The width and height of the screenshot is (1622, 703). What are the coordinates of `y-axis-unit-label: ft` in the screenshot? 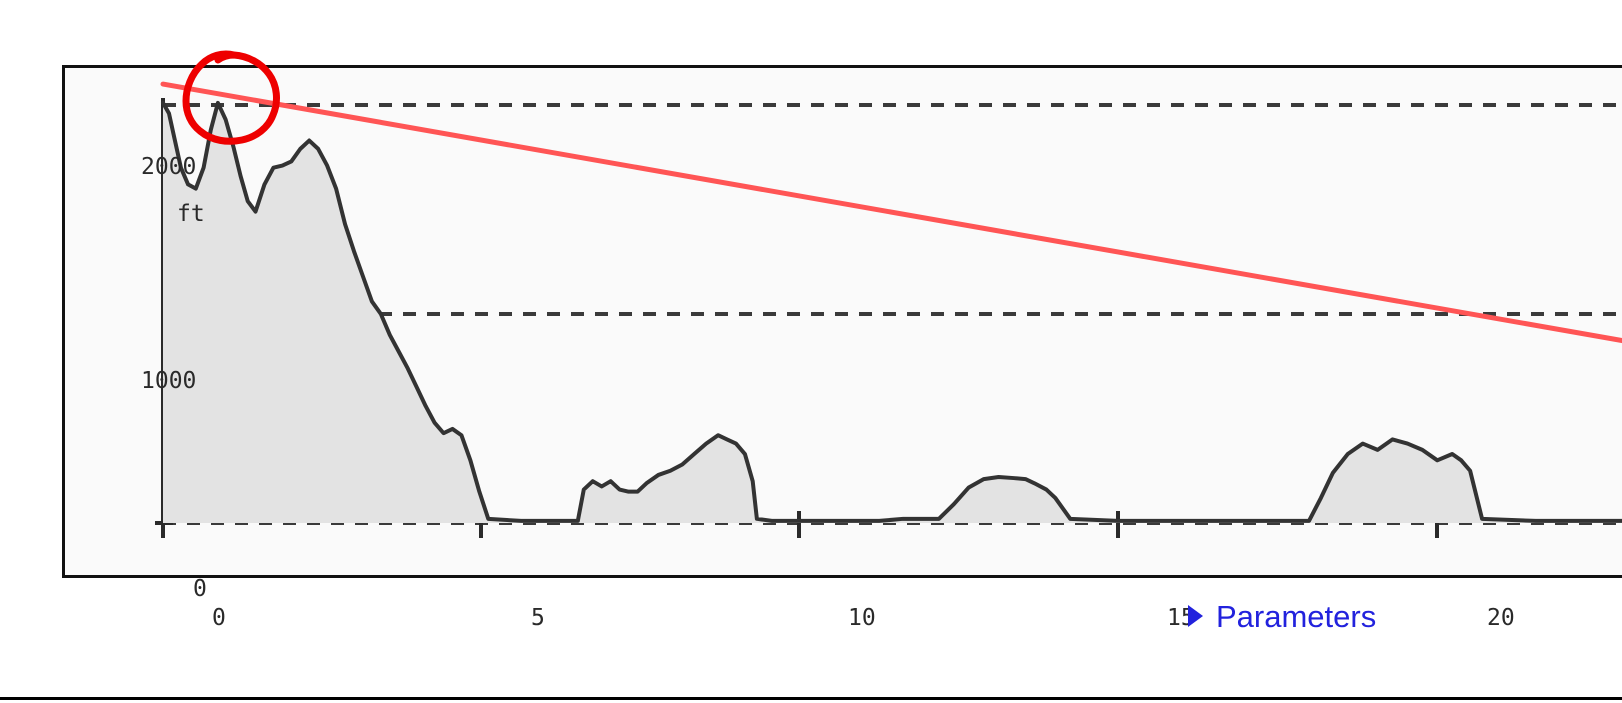 It's located at (191, 214).